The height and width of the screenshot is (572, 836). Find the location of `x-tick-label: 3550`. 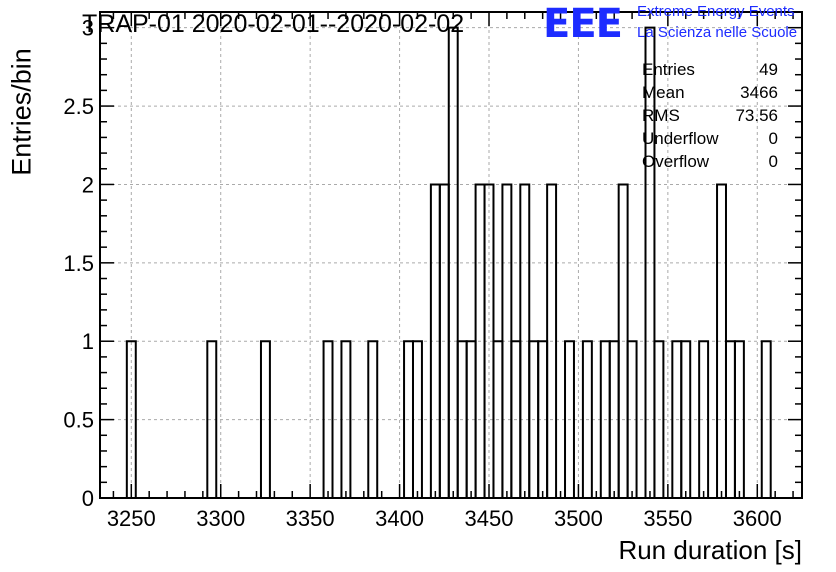

x-tick-label: 3550 is located at coordinates (667, 518).